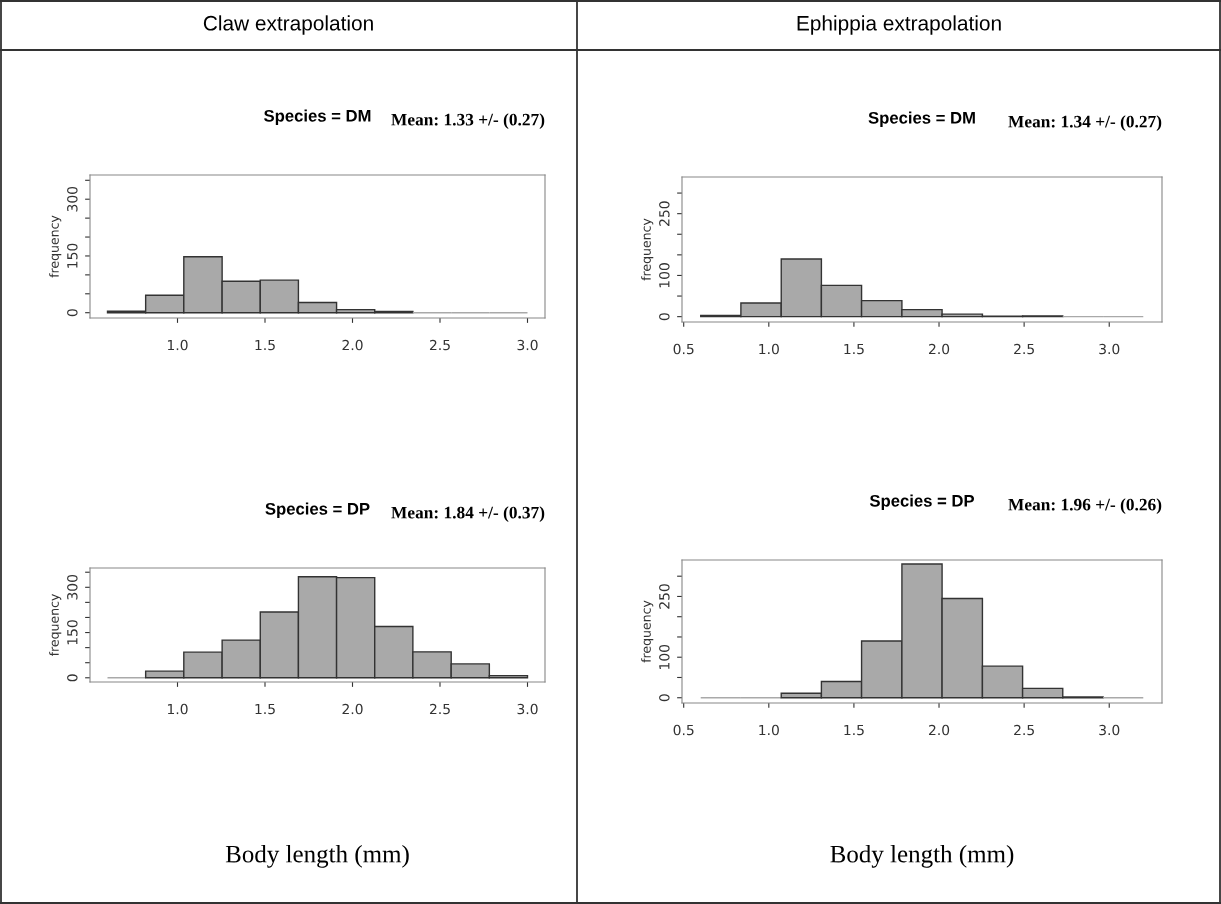 Image resolution: width=1221 pixels, height=904 pixels. What do you see at coordinates (288, 25) in the screenshot?
I see `text: Claw extrapolation` at bounding box center [288, 25].